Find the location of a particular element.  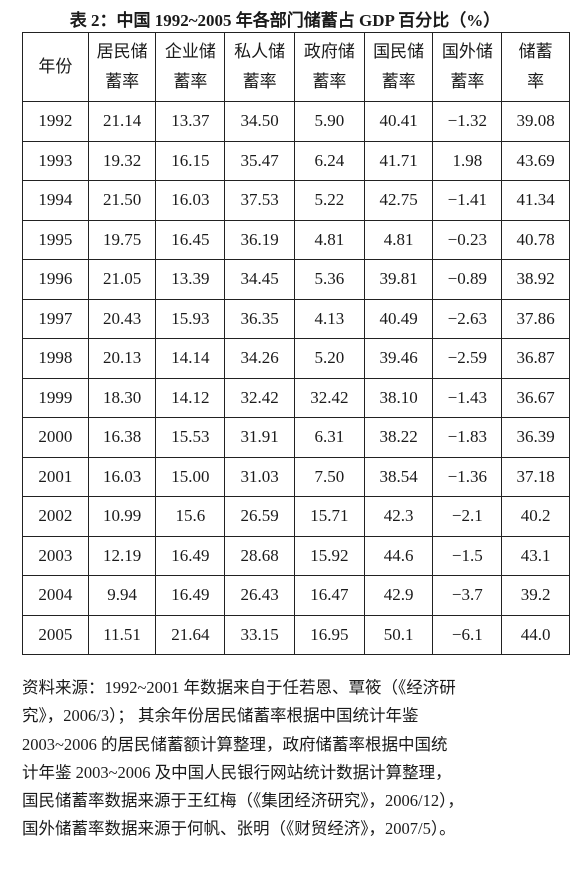

note-line: 究》，2006/3）； 其余年份居民储蓄率根据中国统计年鉴 is located at coordinates (220, 716).